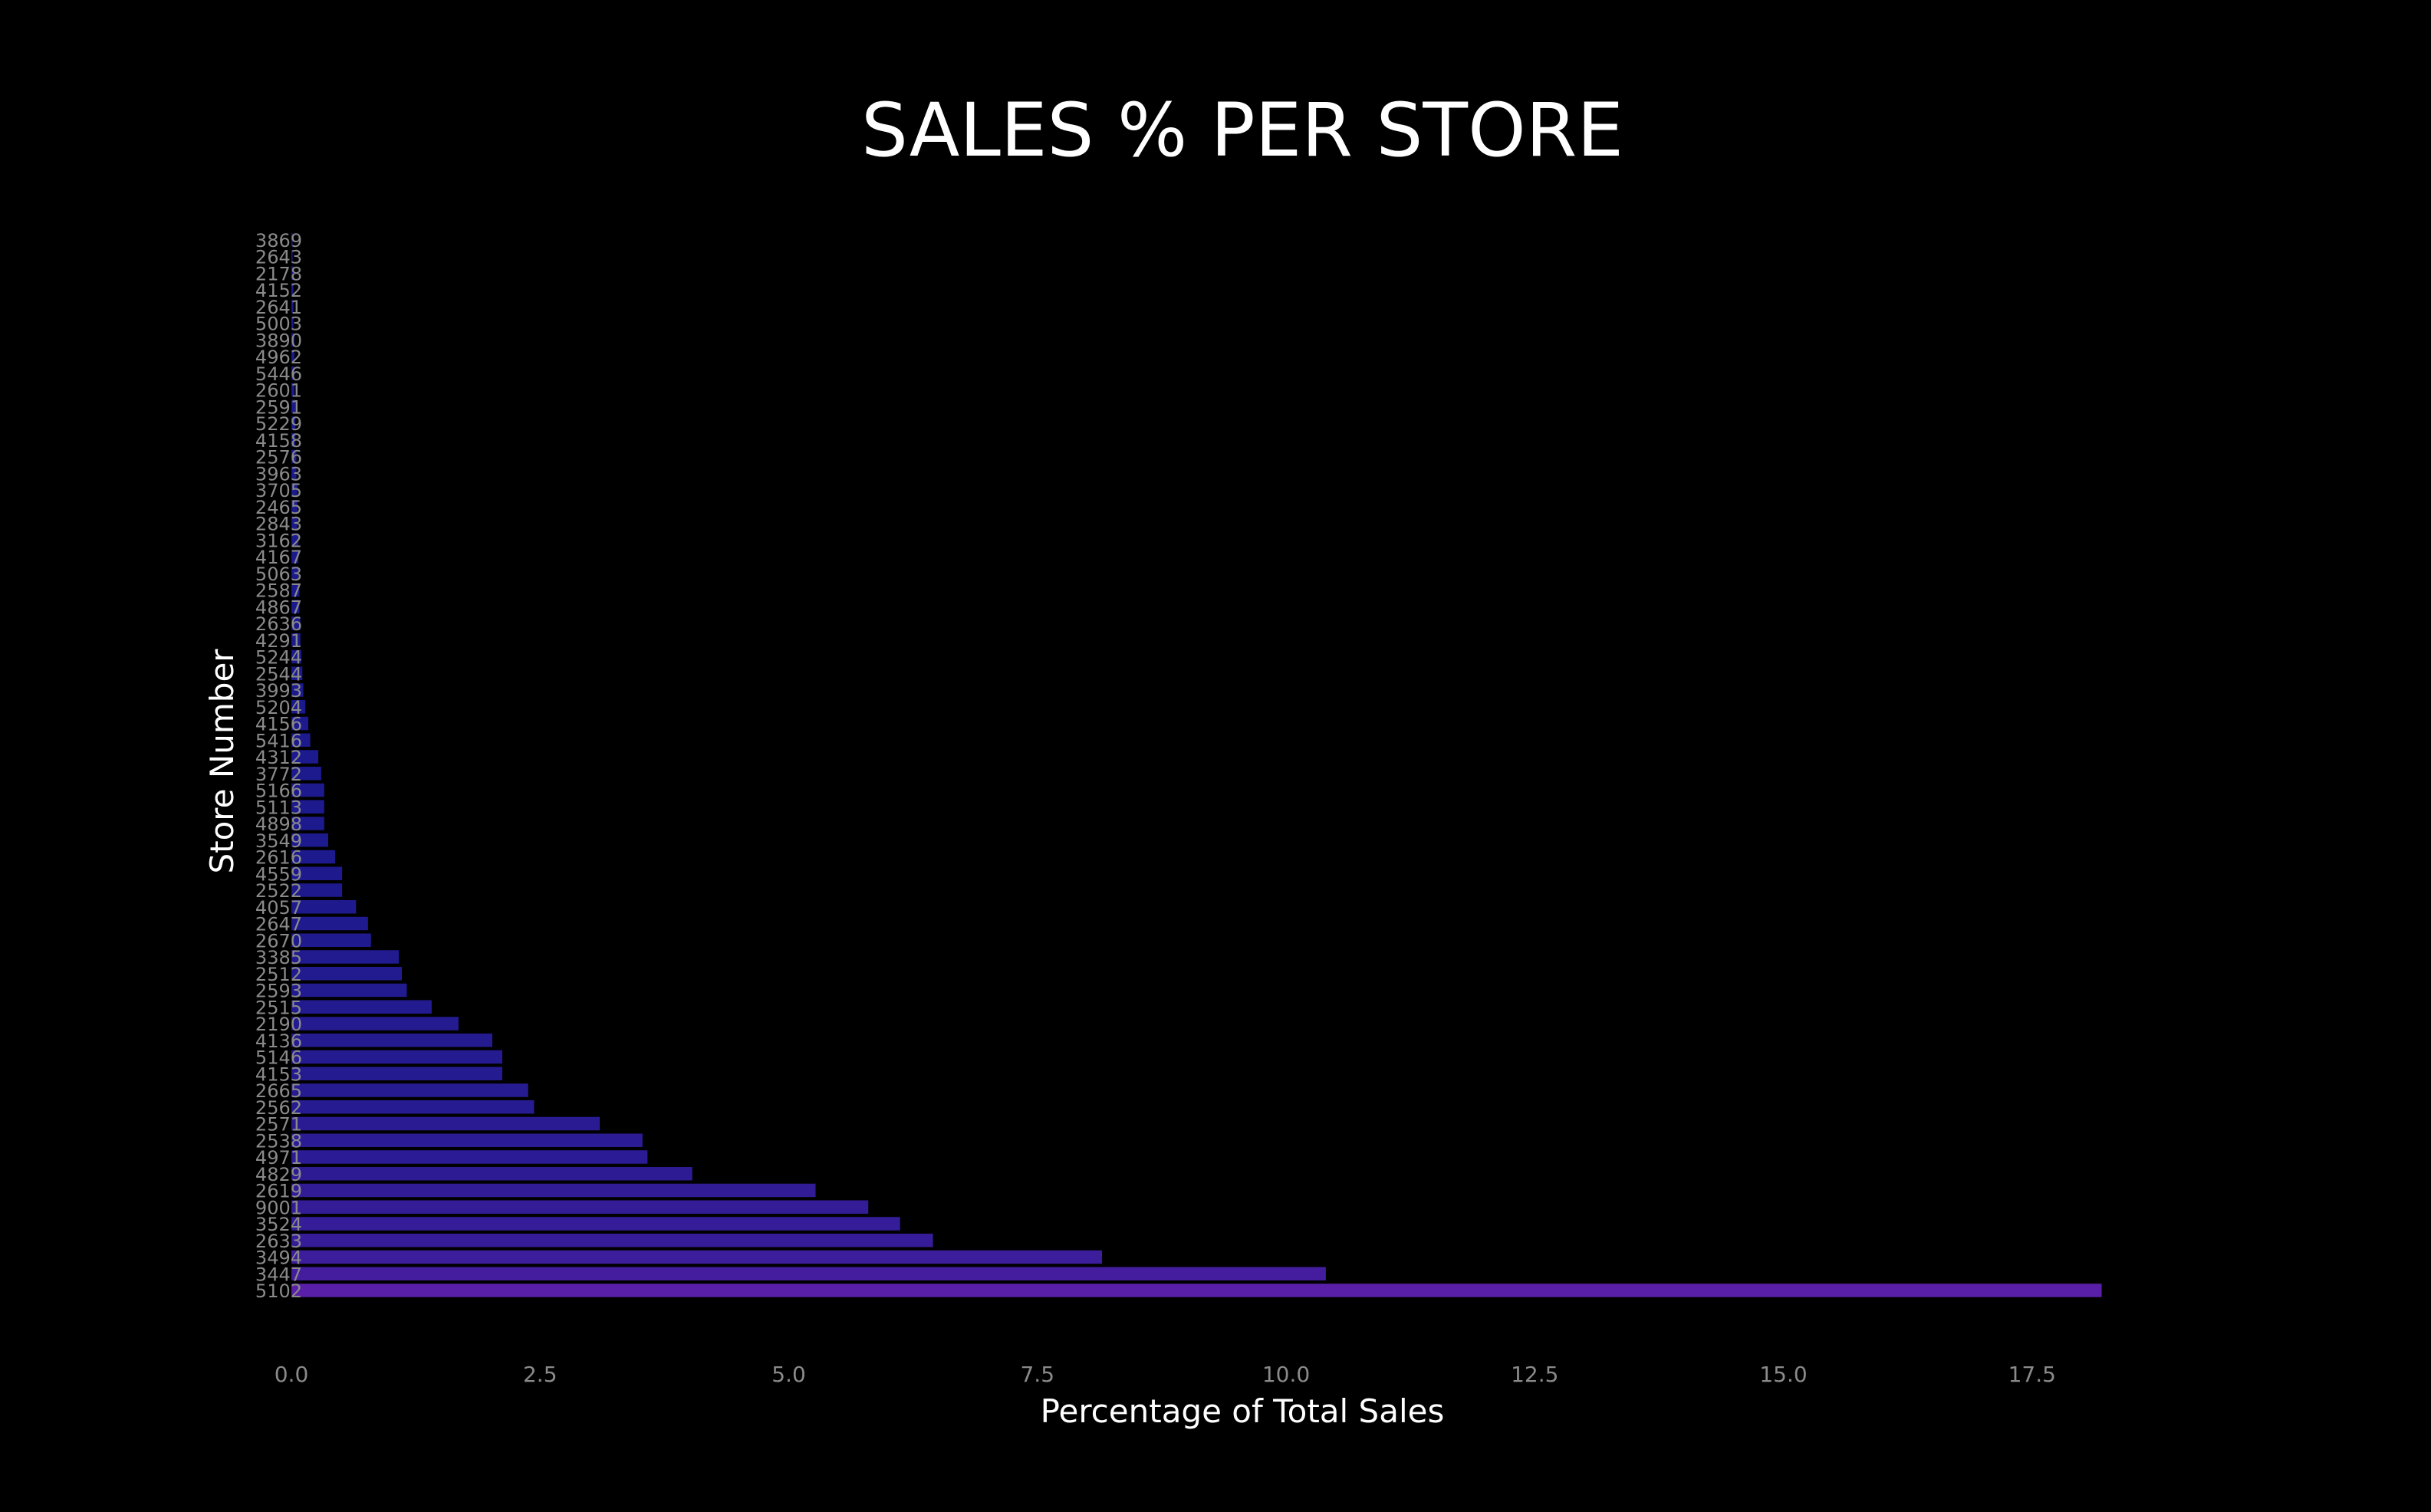 Image resolution: width=2431 pixels, height=1512 pixels. I want to click on x-tick-label: 7.5, so click(1037, 1374).